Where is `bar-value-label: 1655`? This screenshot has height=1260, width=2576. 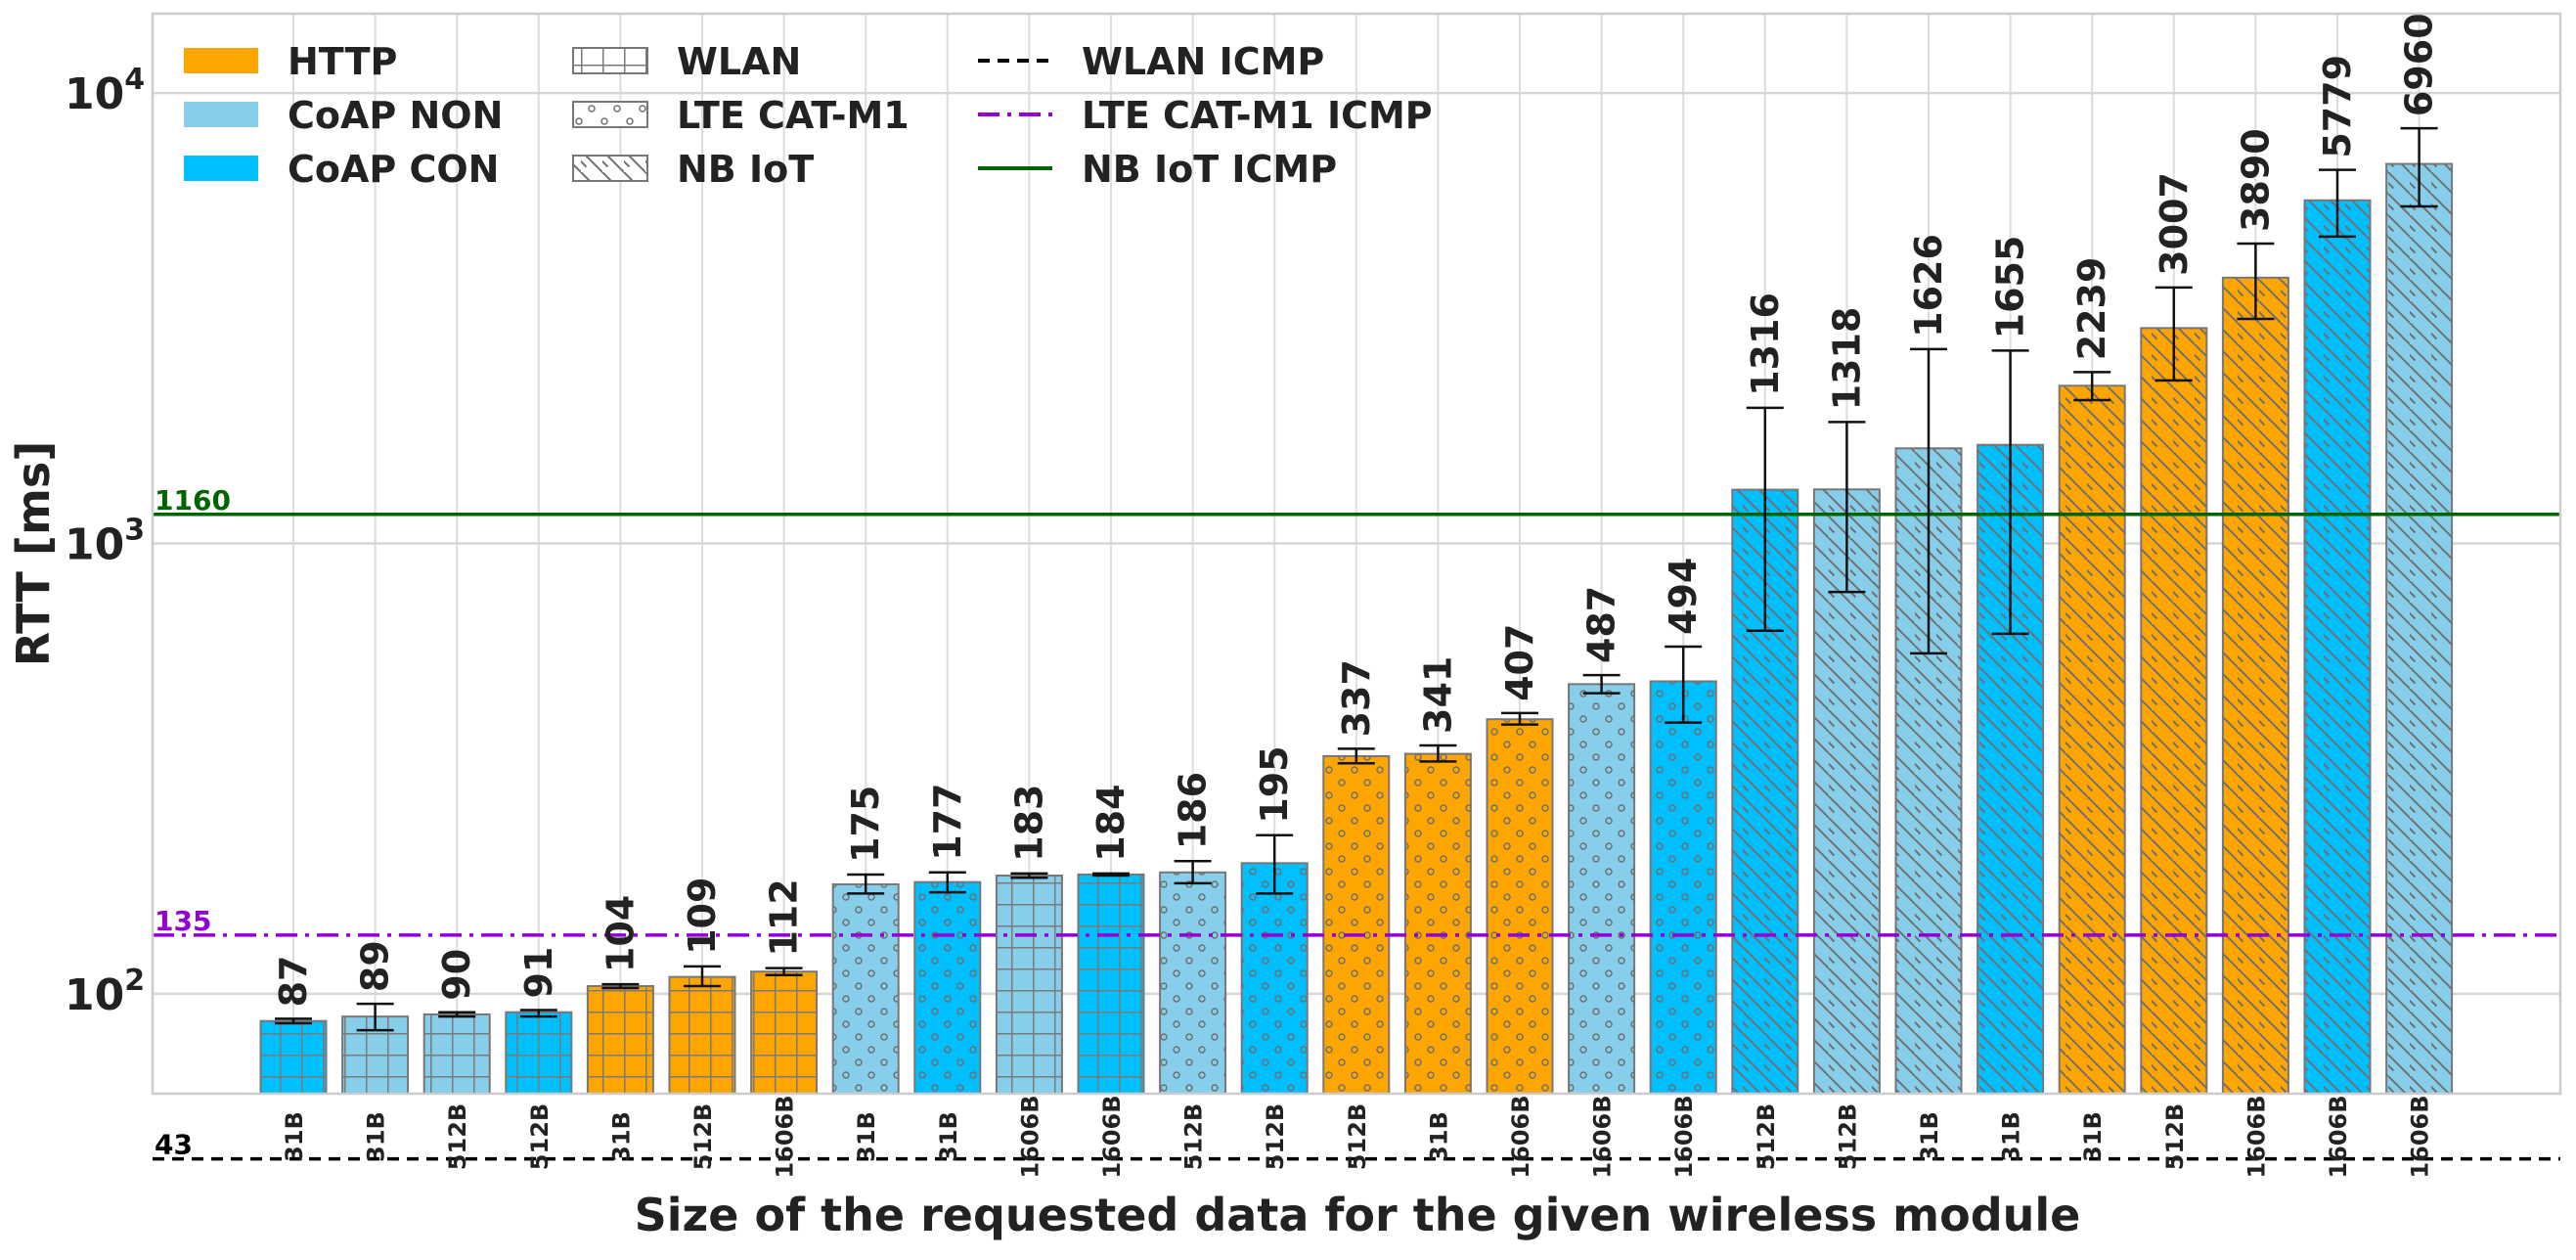
bar-value-label: 1655 is located at coordinates (2011, 287).